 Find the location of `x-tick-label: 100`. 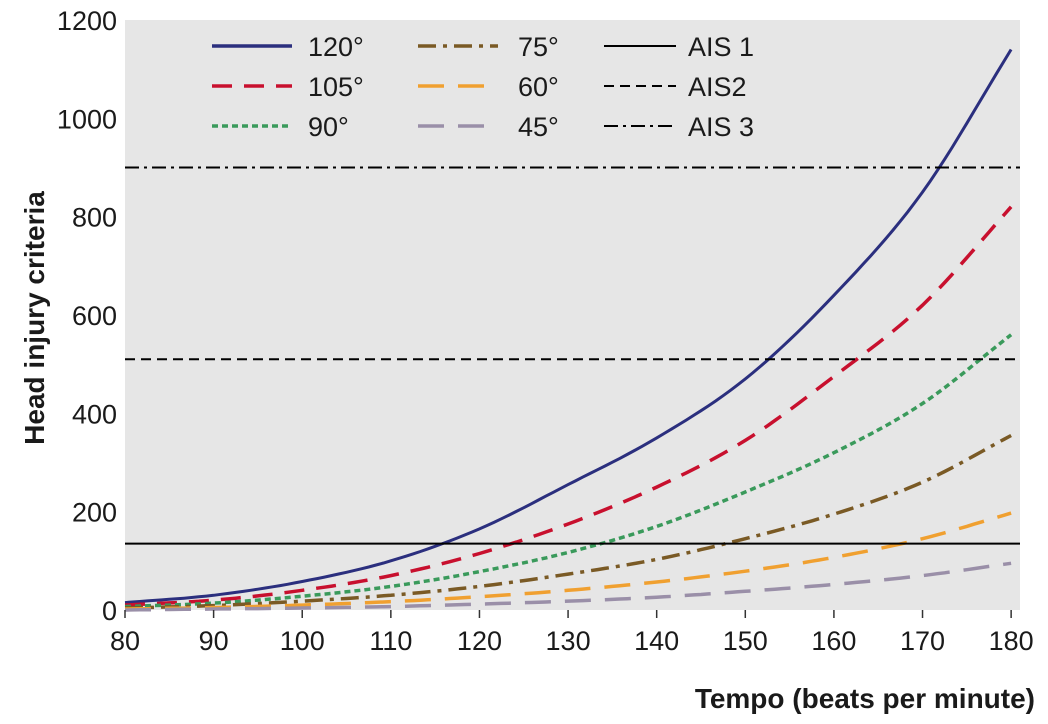

x-tick-label: 100 is located at coordinates (302, 641).